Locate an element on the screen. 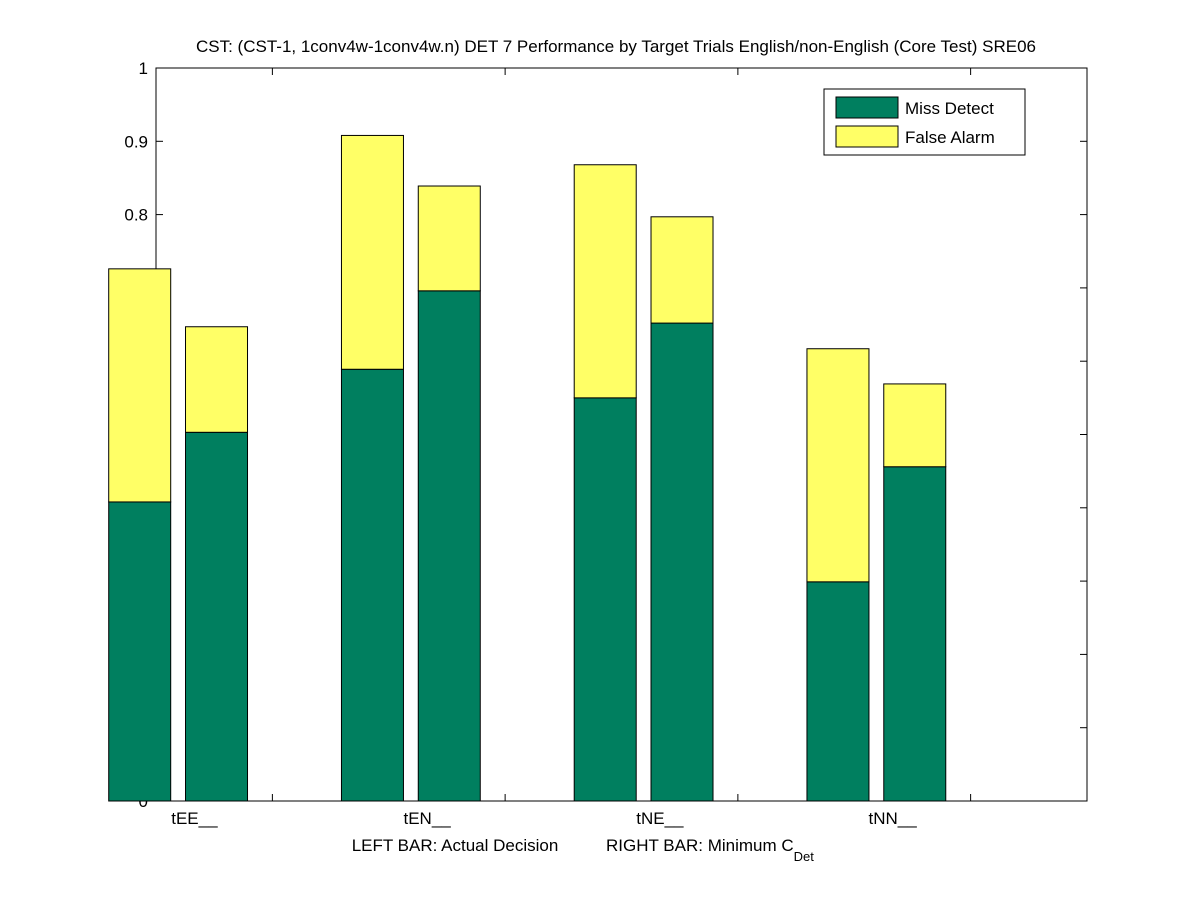 The image size is (1201, 900). legend-label-false-alarm: False Alarm is located at coordinates (950, 137).